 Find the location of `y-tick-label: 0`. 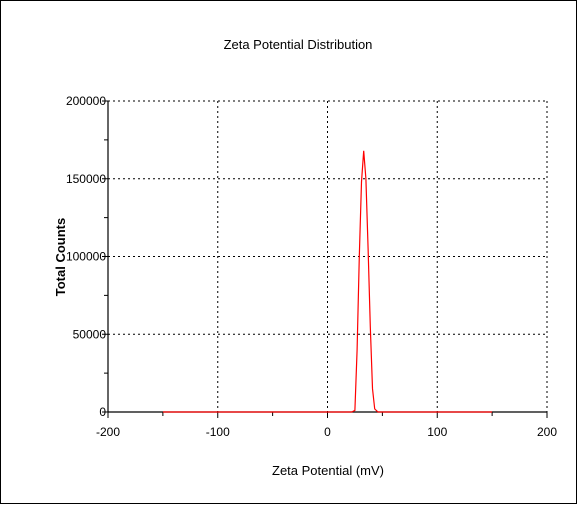

y-tick-label: 0 is located at coordinates (102, 412).